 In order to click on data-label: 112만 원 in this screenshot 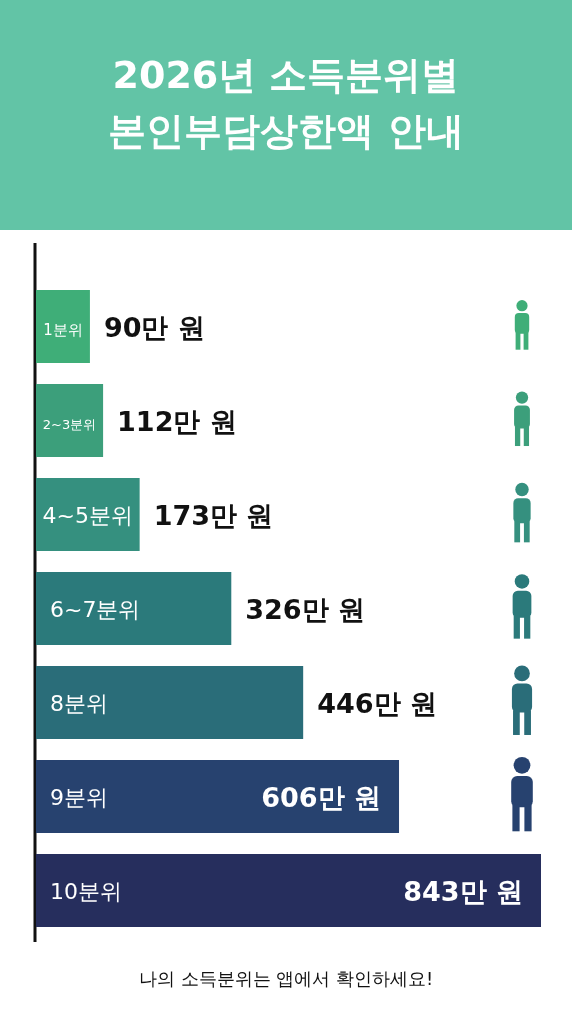, I will do `click(177, 421)`.